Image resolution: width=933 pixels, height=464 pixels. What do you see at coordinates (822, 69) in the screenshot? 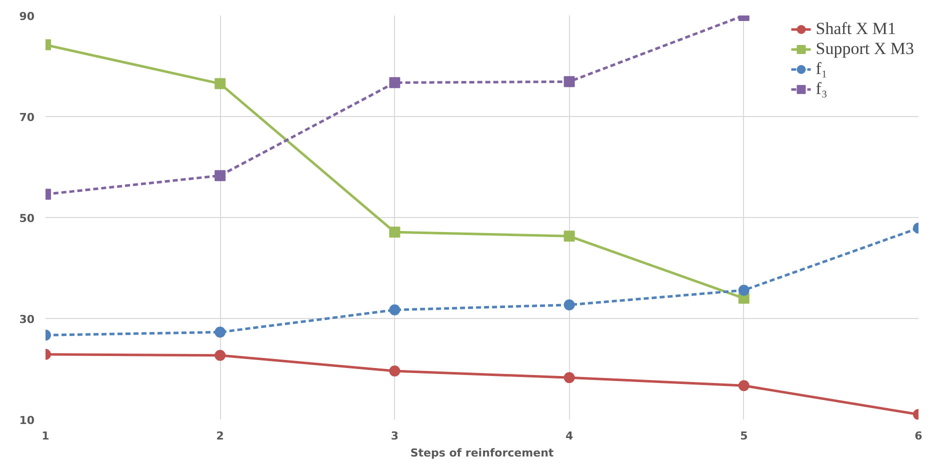
I see `legend-label: f₁` at bounding box center [822, 69].